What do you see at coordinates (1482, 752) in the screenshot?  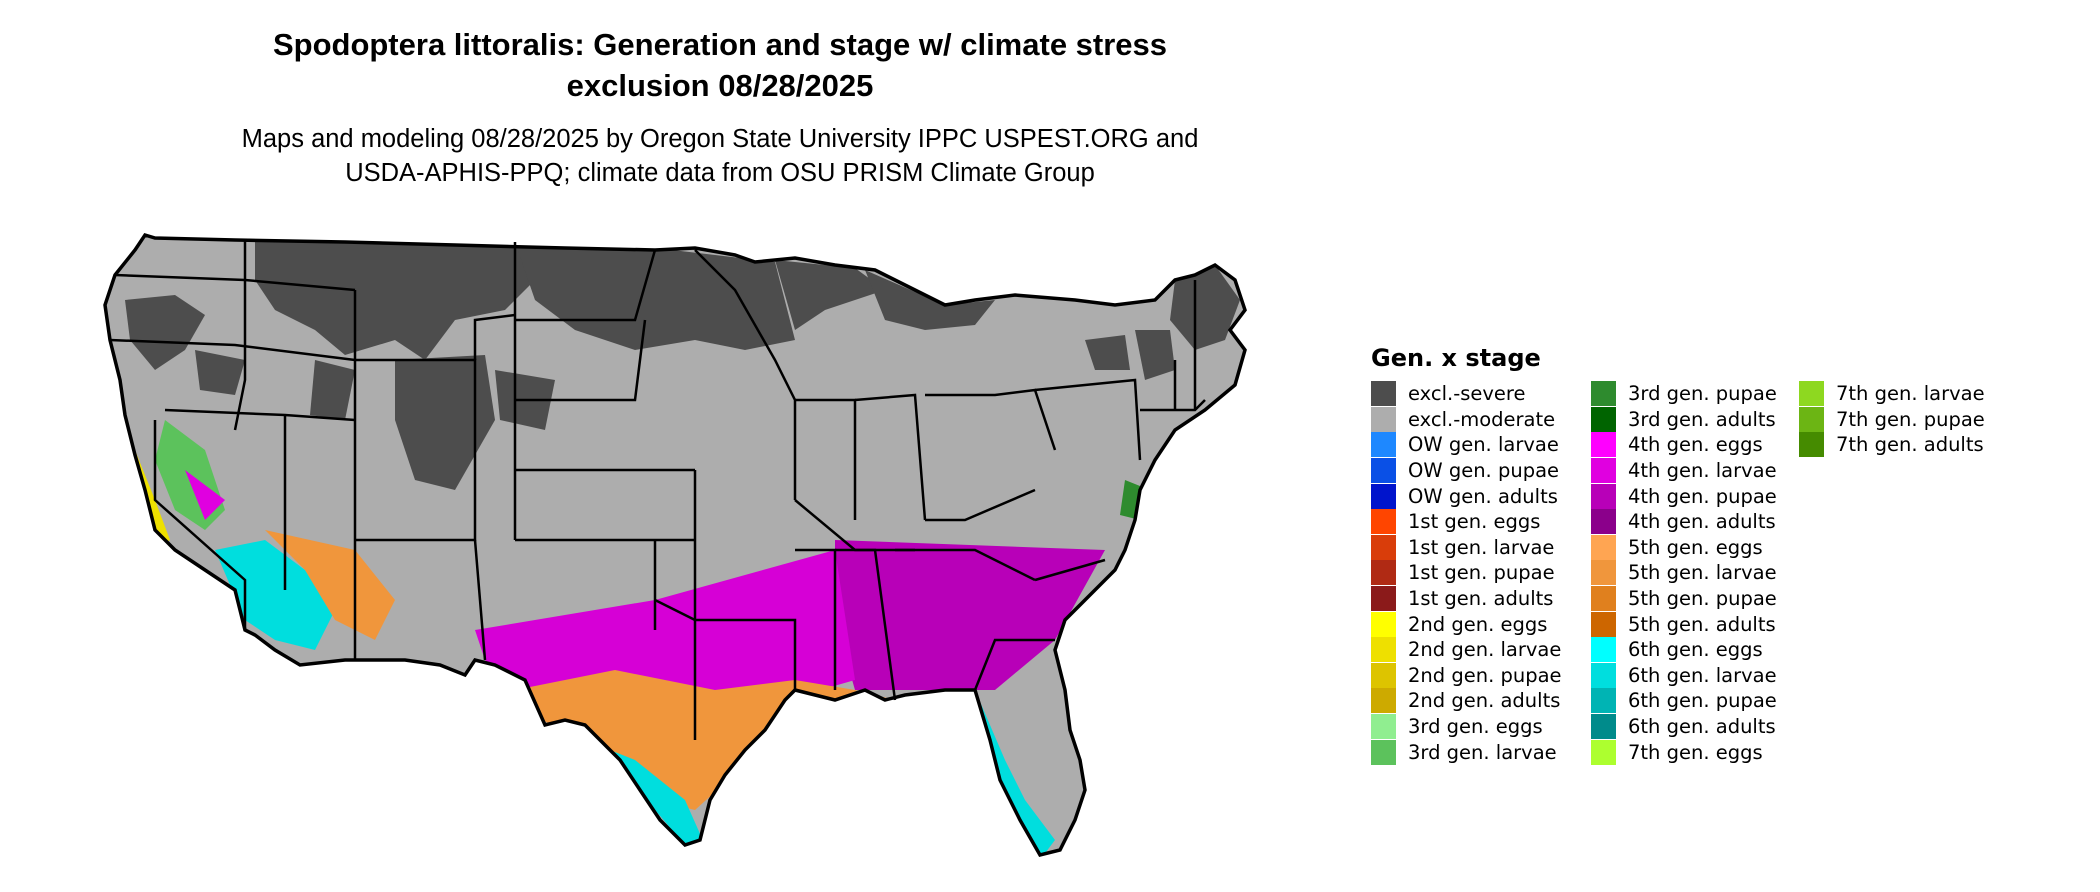 I see `legend-label: 3rd gen. larvae` at bounding box center [1482, 752].